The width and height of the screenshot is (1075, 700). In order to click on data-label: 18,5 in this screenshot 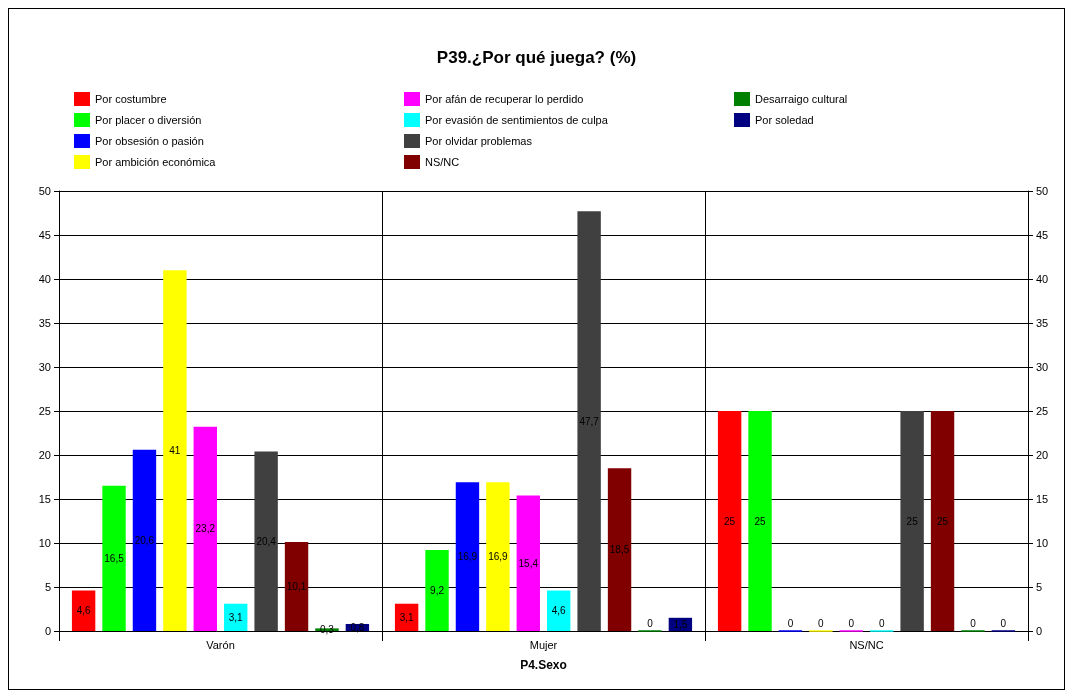, I will do `click(619, 550)`.